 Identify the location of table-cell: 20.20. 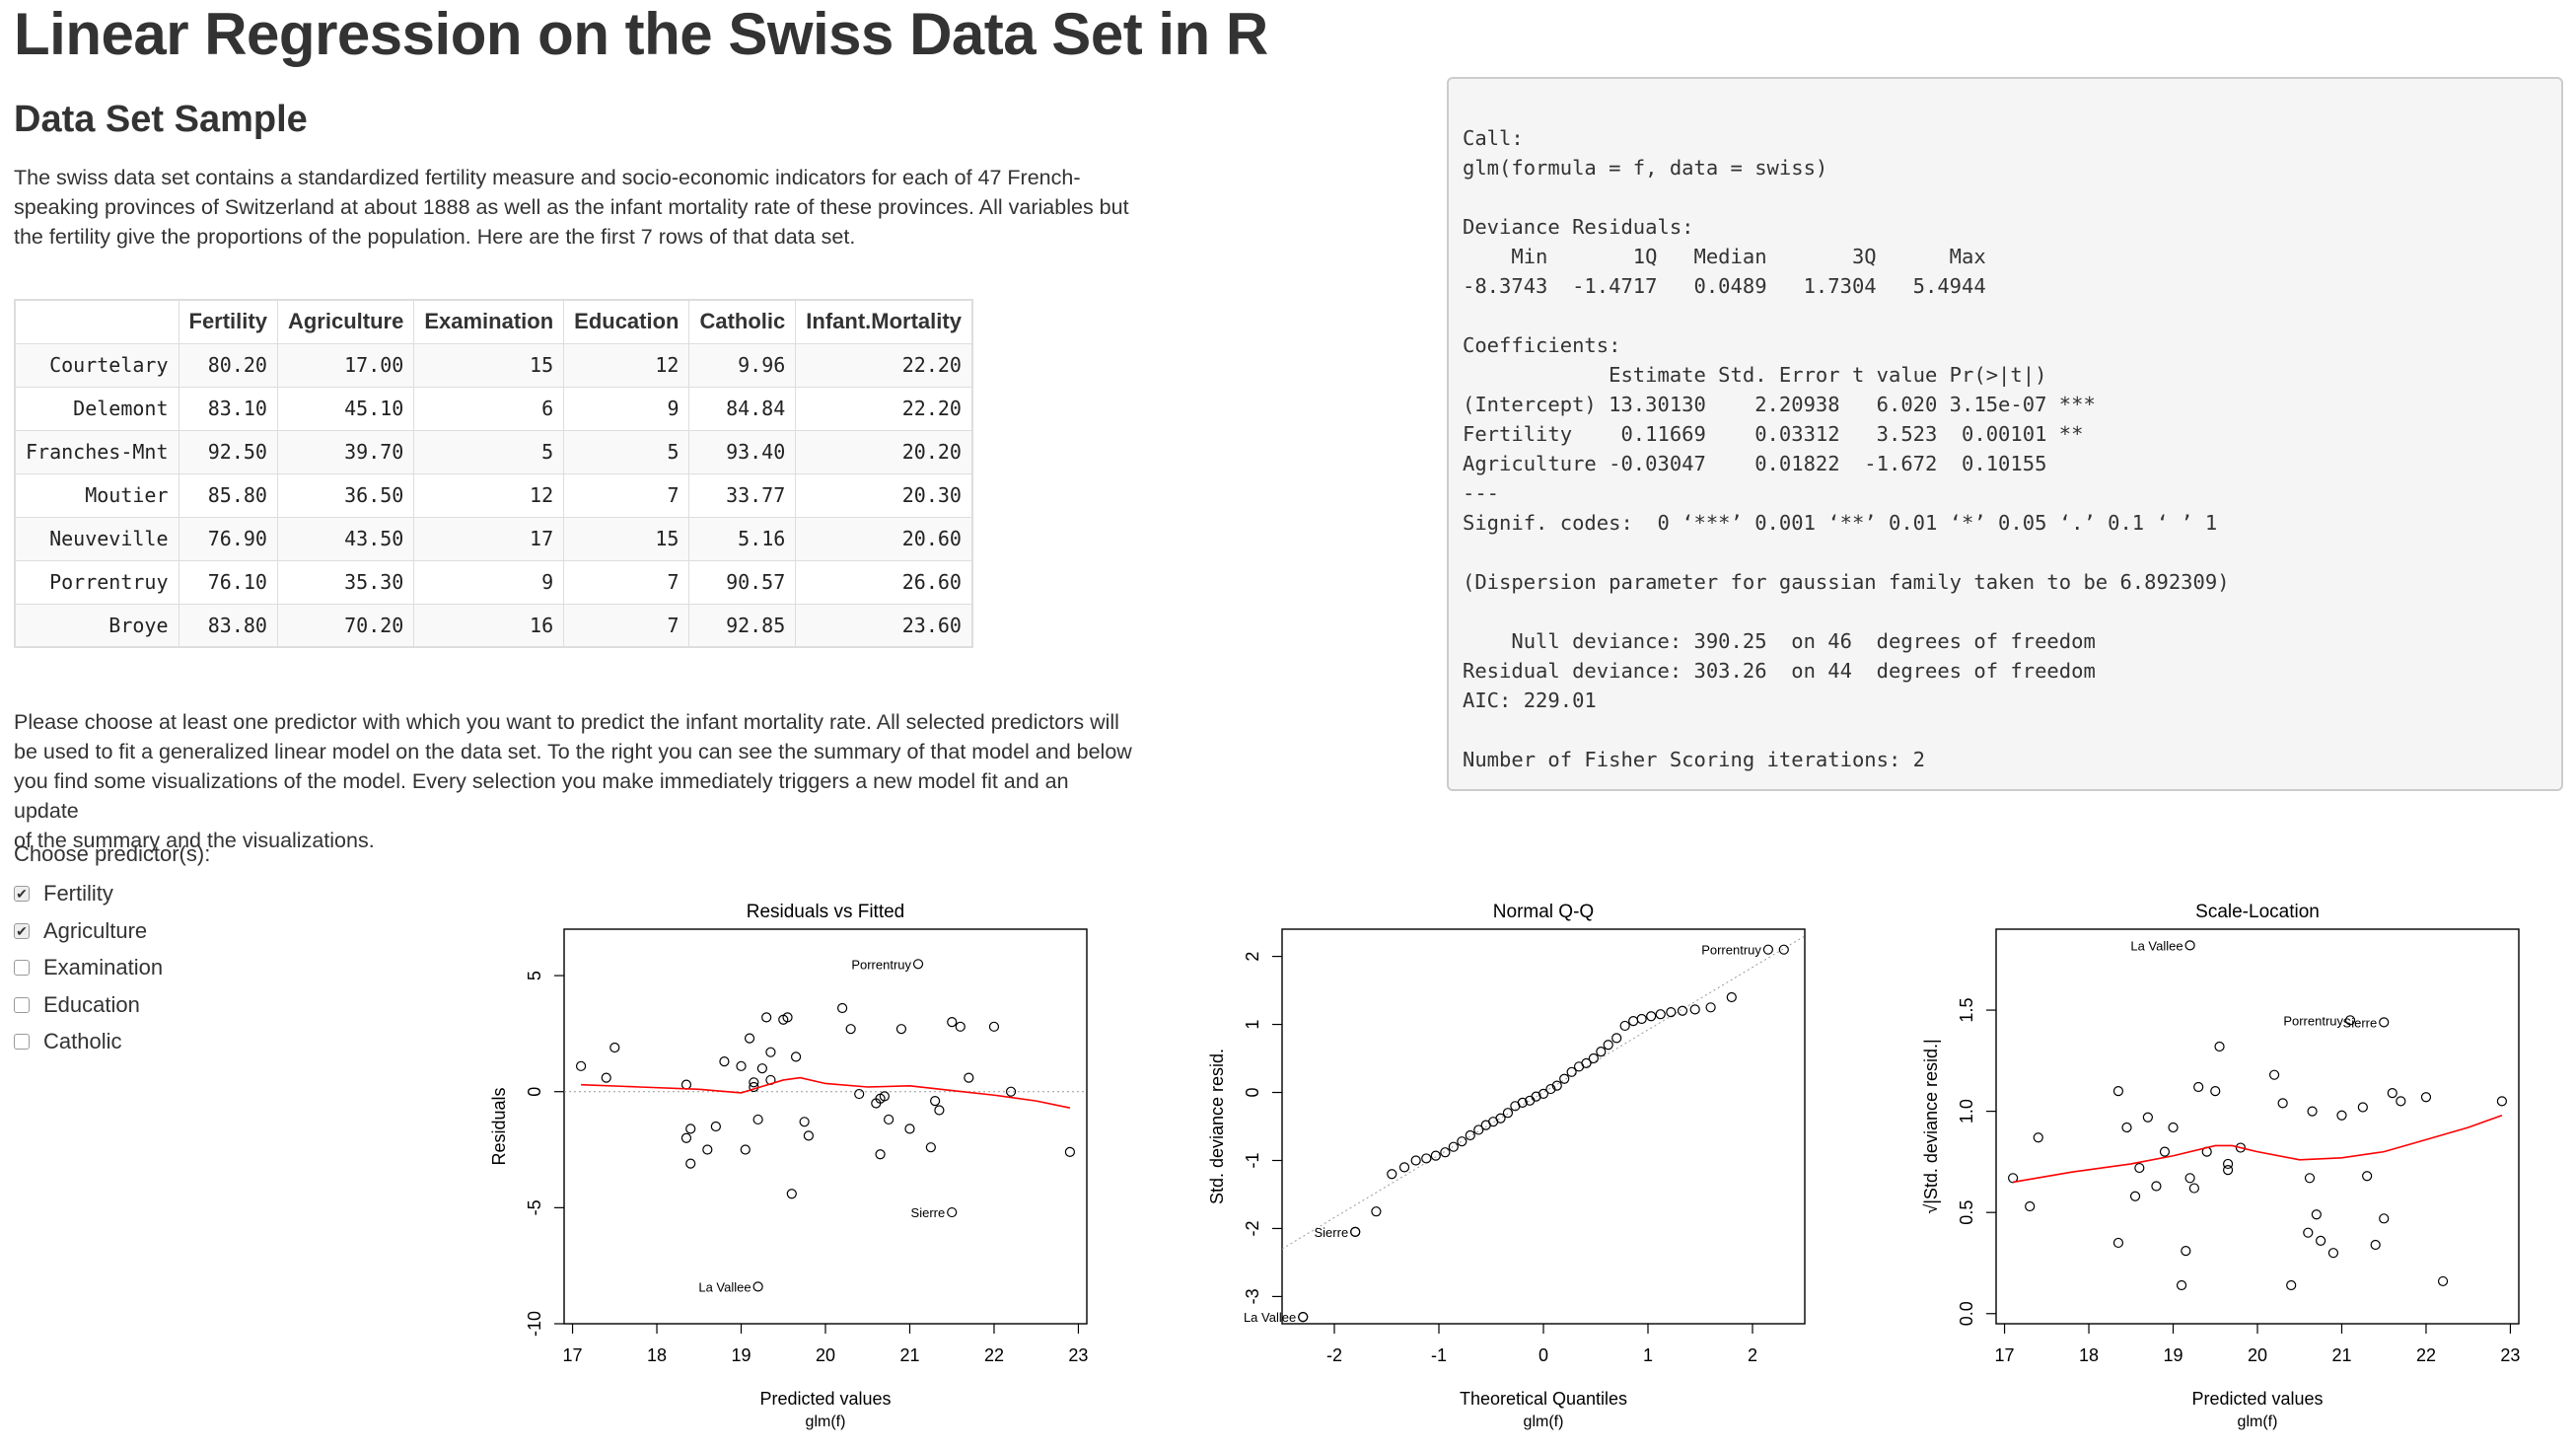
(884, 451).